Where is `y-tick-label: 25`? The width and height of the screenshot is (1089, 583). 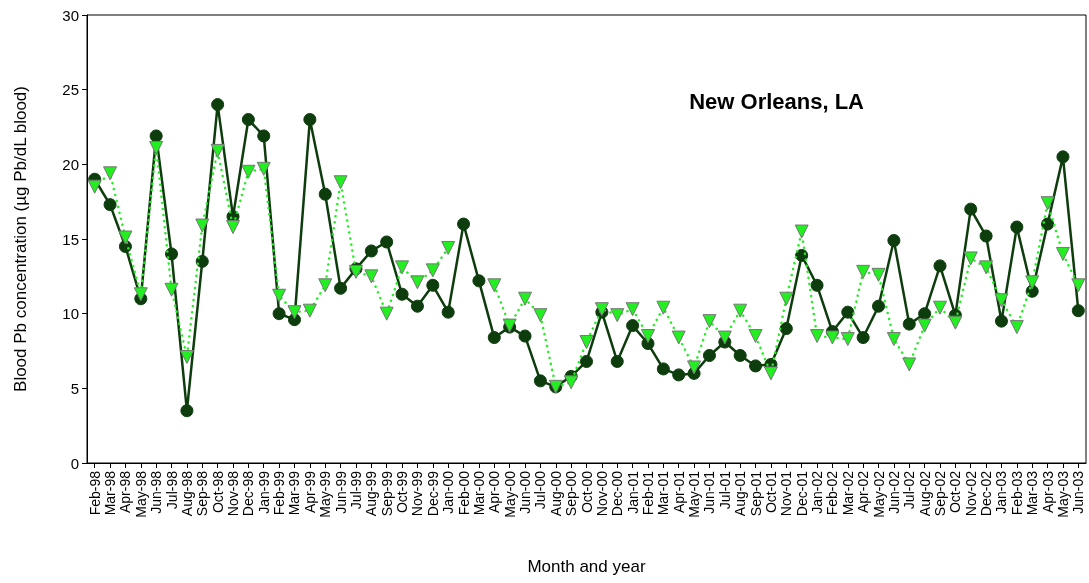
y-tick-label: 25 is located at coordinates (70, 90).